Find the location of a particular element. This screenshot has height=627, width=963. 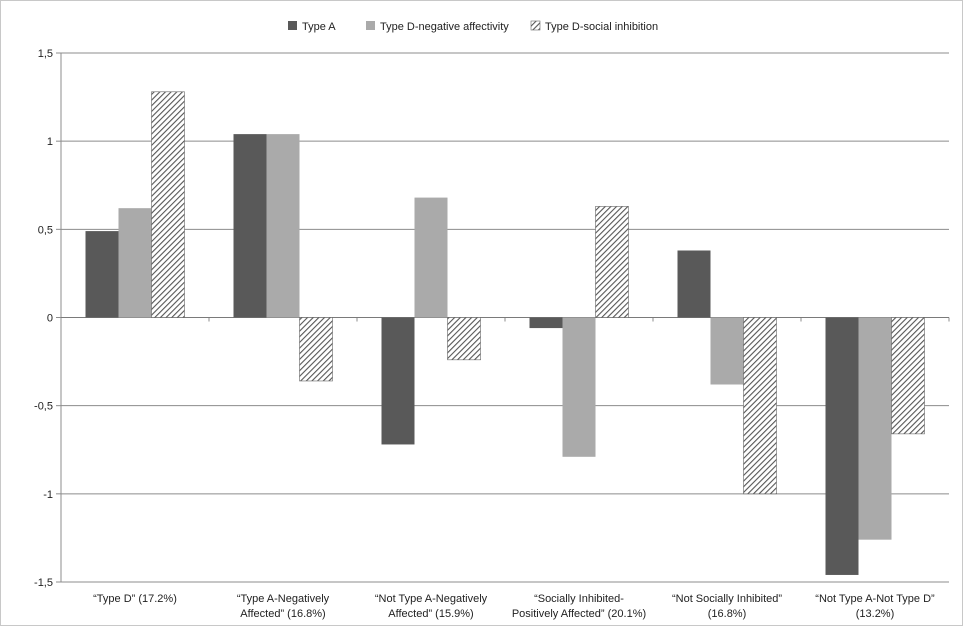

category-label-line: “Not Type A-Negatively is located at coordinates (431, 599).